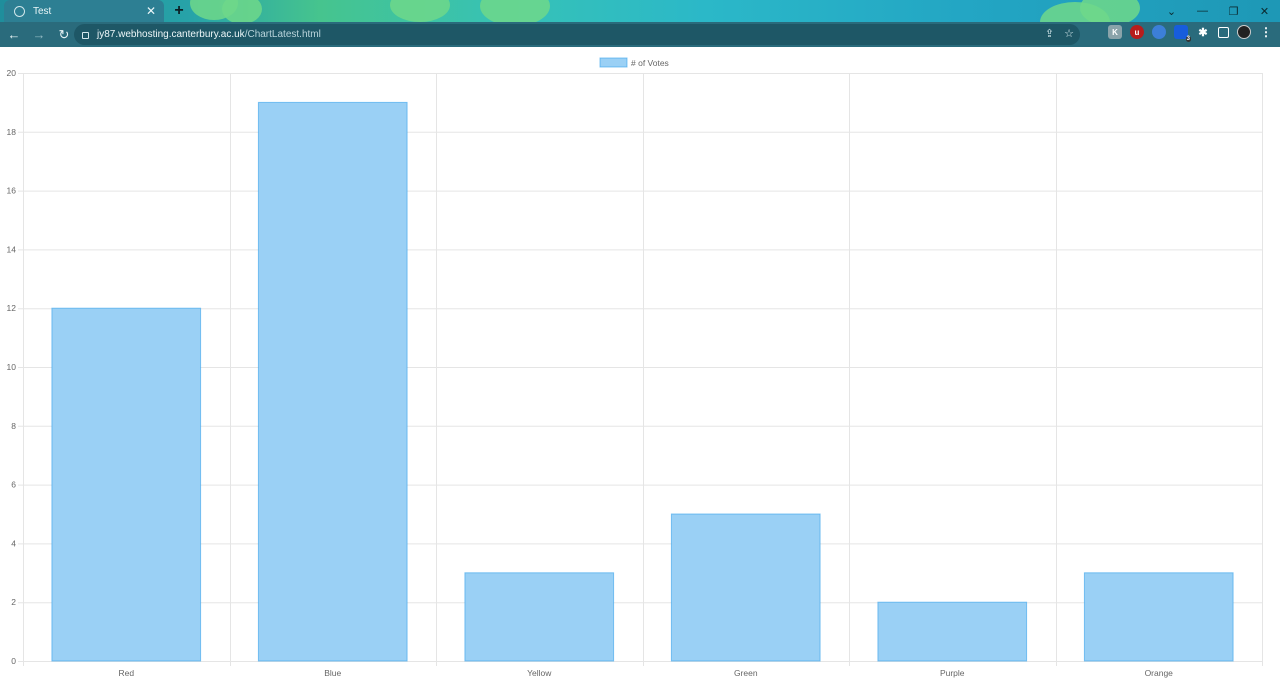 Image resolution: width=1280 pixels, height=688 pixels. I want to click on y-tick-label: 14, so click(12, 249).